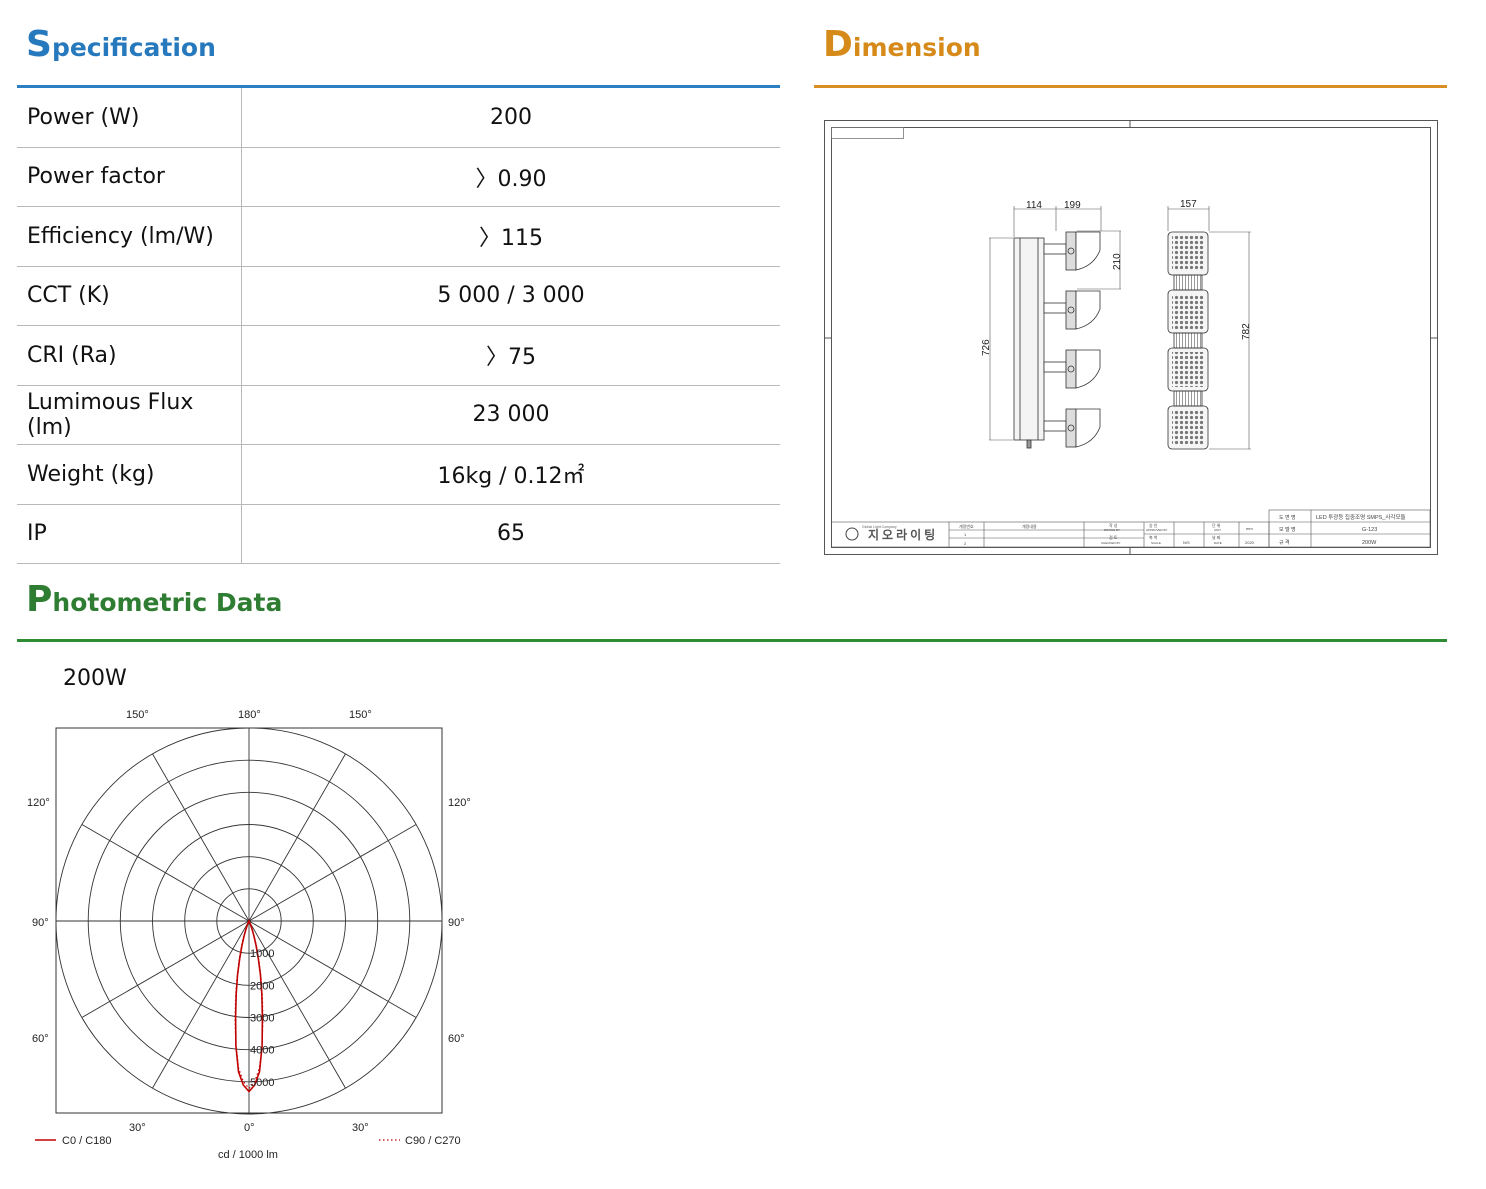 This screenshot has height=1189, width=1486. Describe the element at coordinates (1034, 205) in the screenshot. I see `dim-114: 114` at that location.